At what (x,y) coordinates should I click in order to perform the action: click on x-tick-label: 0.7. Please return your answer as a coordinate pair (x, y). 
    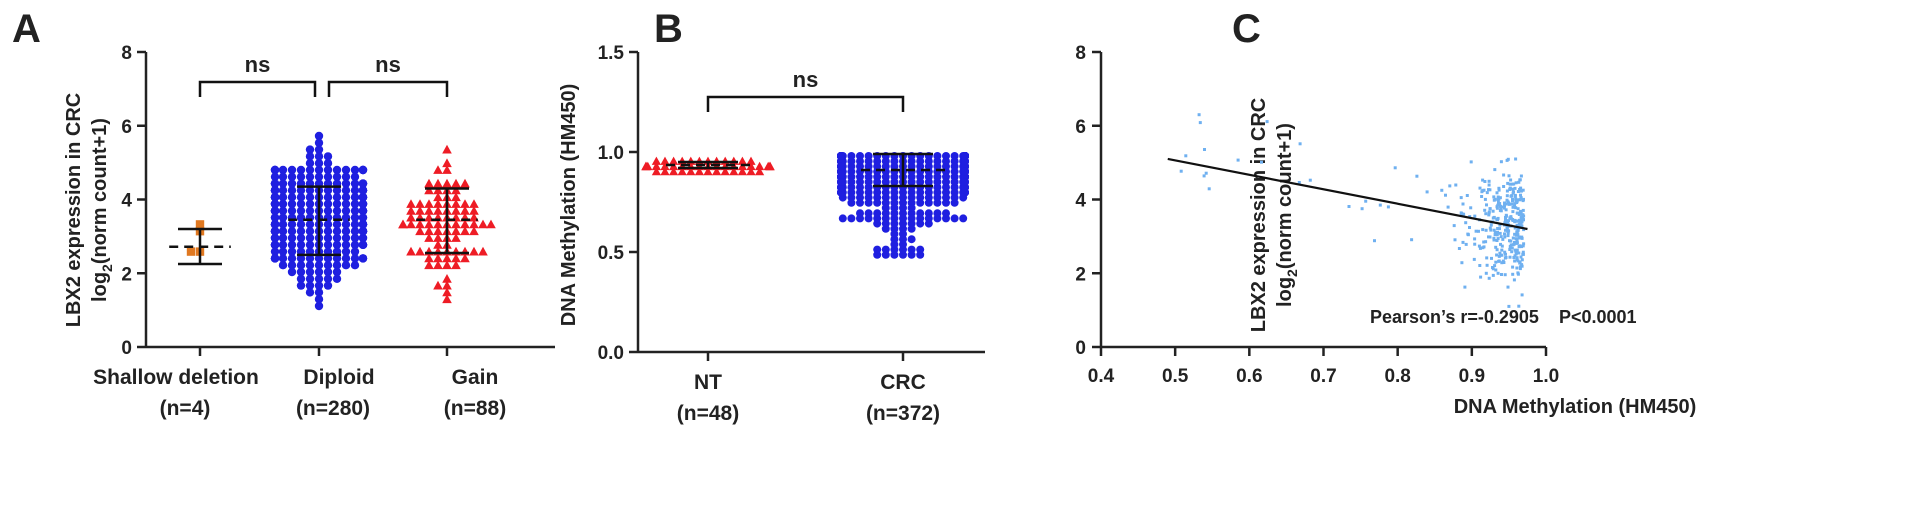
    Looking at the image, I should click on (1323, 376).